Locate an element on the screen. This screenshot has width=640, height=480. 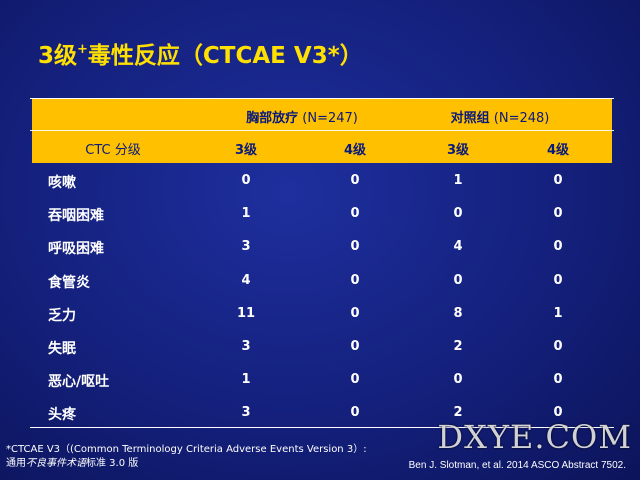
header-divider is located at coordinates (322, 130).